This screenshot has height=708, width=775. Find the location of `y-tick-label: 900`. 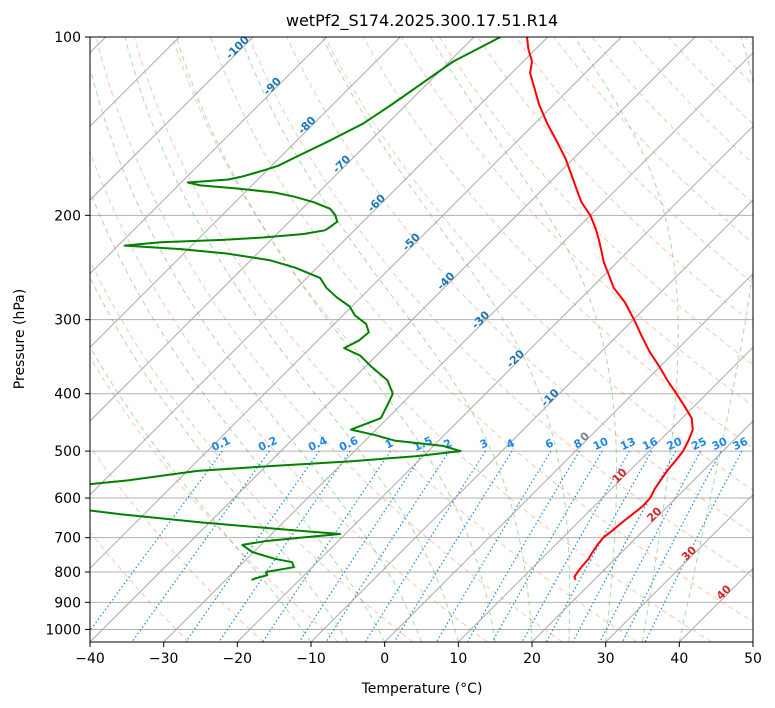

y-tick-label: 900 is located at coordinates (67, 603).